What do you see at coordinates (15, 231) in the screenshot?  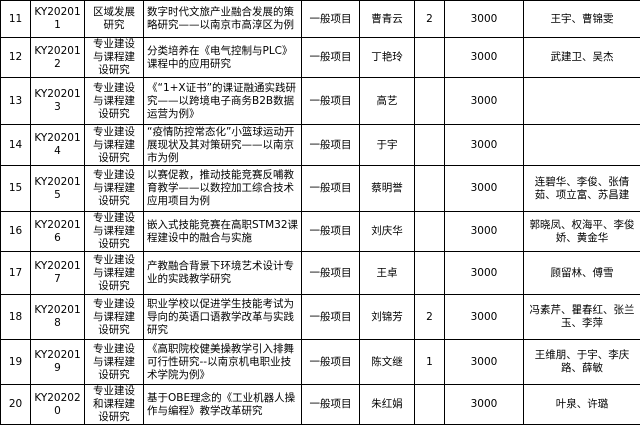 I see `row-number: 16` at bounding box center [15, 231].